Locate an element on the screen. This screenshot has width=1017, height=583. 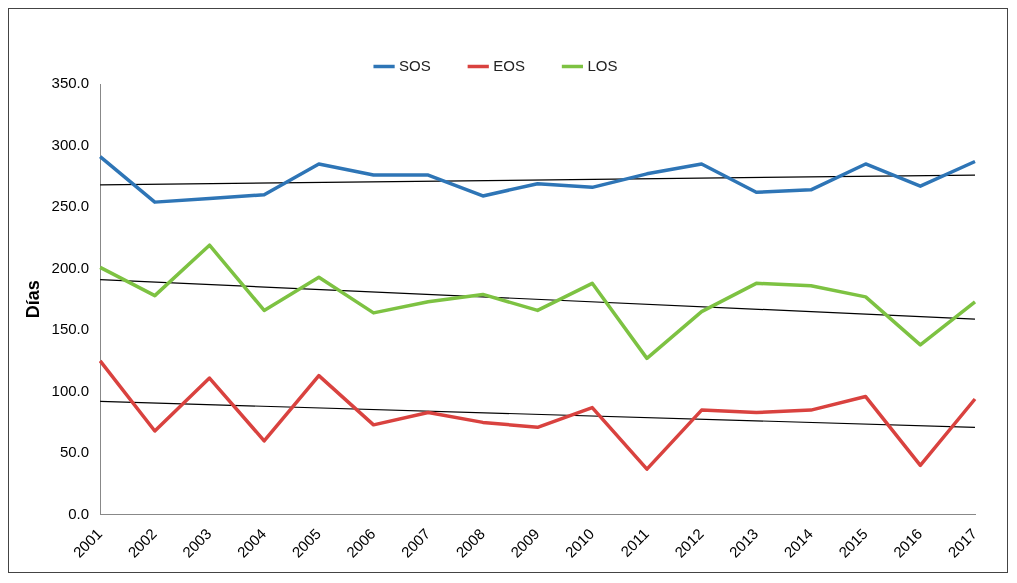
y-tick-label: 150.0 is located at coordinates (70, 329).